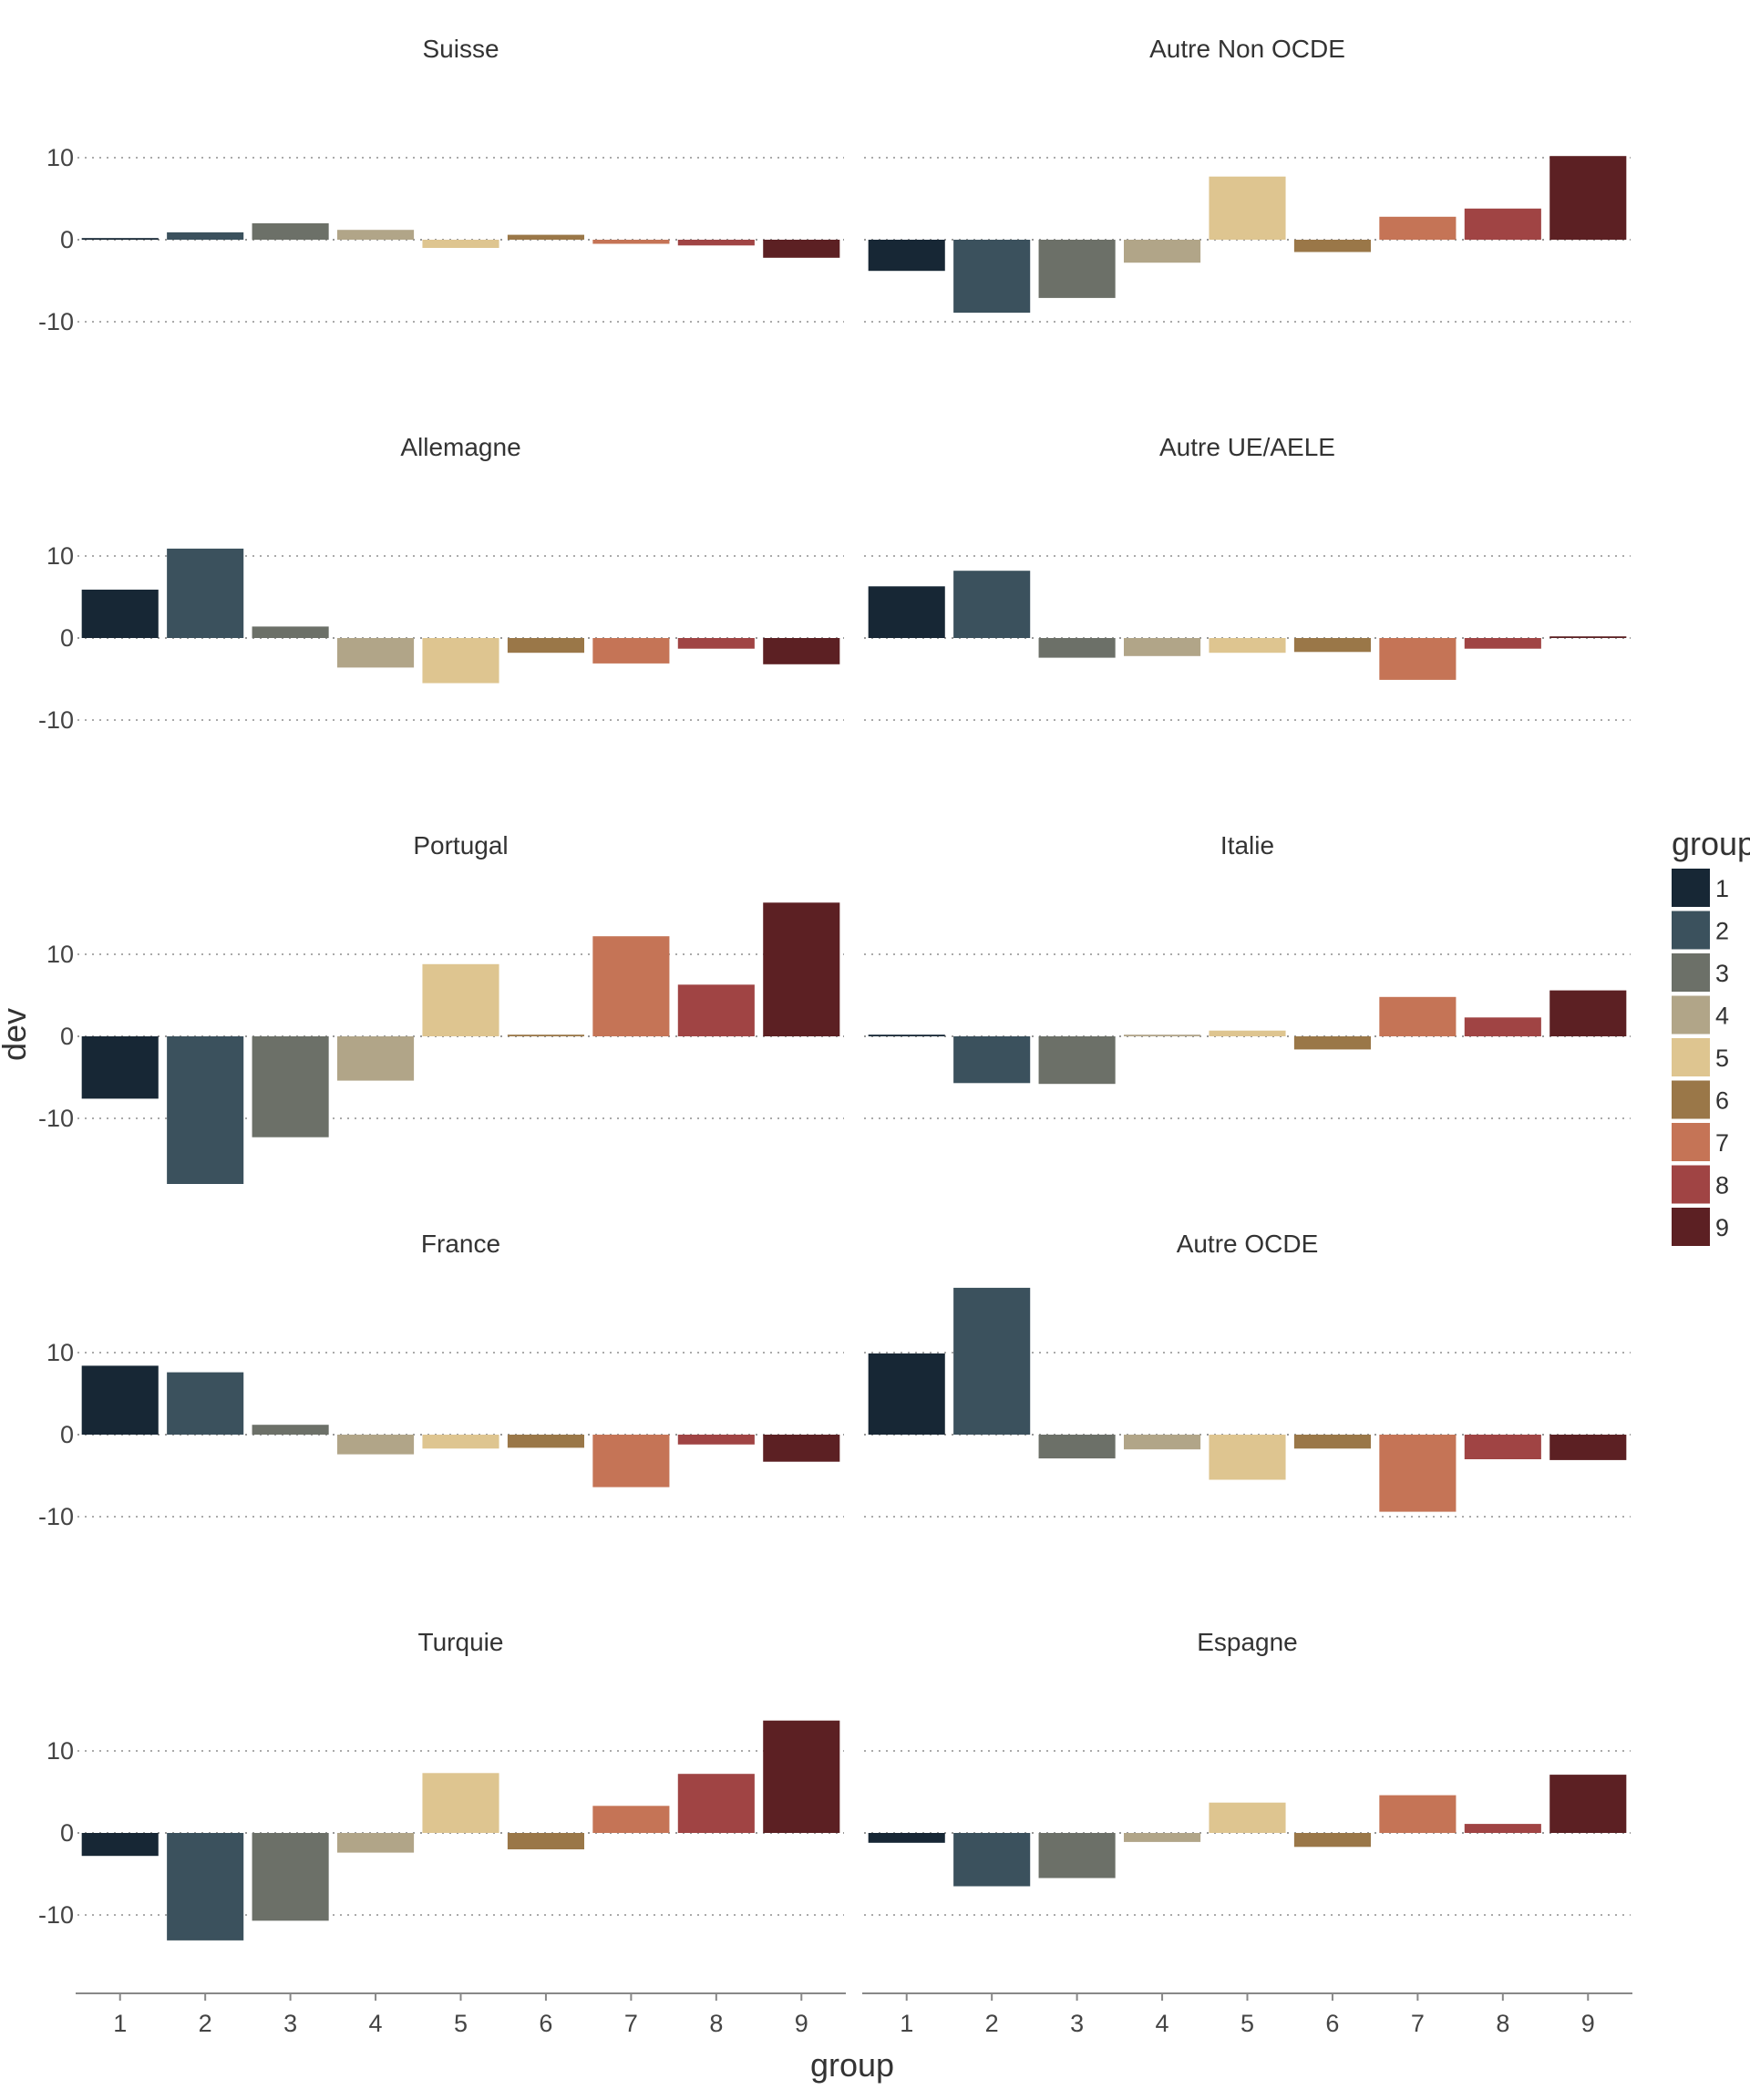  I want to click on legend: group 1 2 3 4 5 6 7 8 9, so click(1711, 1036).